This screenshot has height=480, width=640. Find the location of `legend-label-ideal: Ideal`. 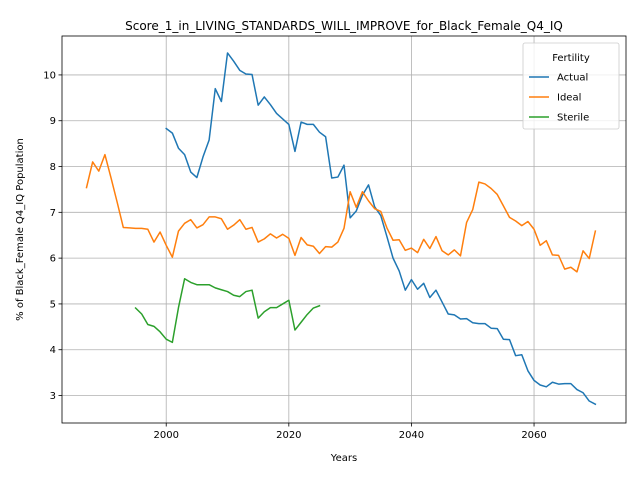

legend-label-ideal: Ideal is located at coordinates (569, 98).